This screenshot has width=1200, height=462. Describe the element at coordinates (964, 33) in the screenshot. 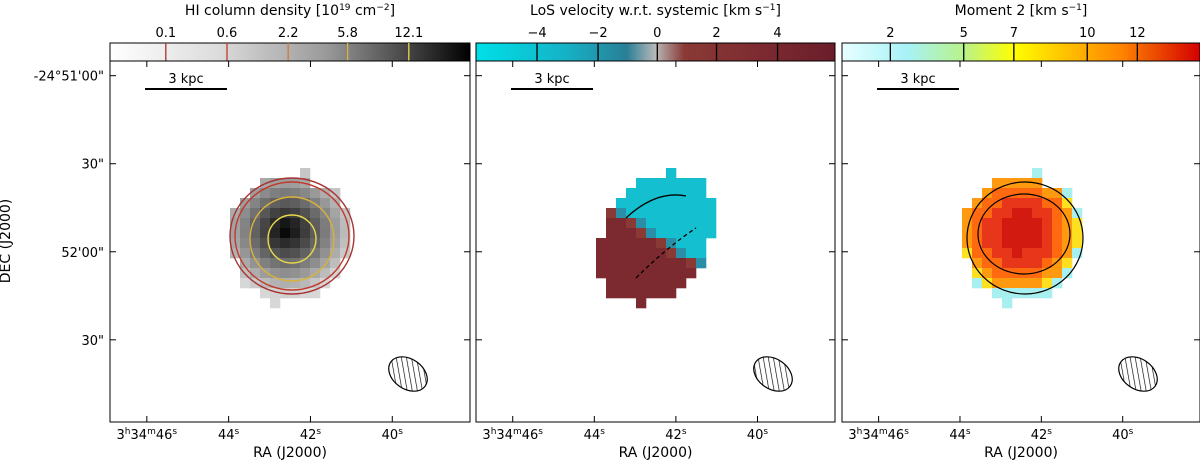

I see `colorbar-tick-label: 5` at that location.